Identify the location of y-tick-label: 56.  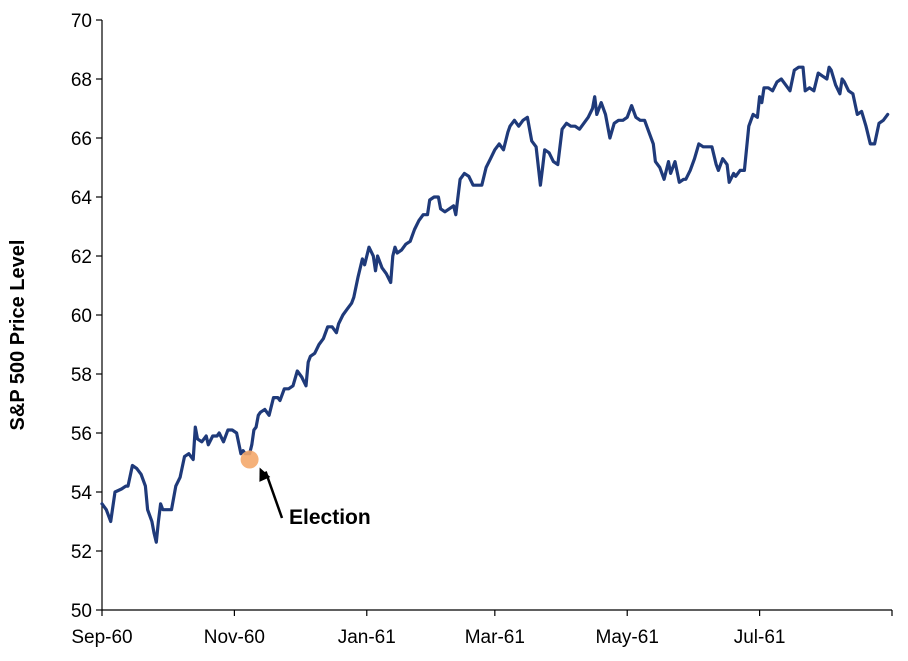
(81, 434).